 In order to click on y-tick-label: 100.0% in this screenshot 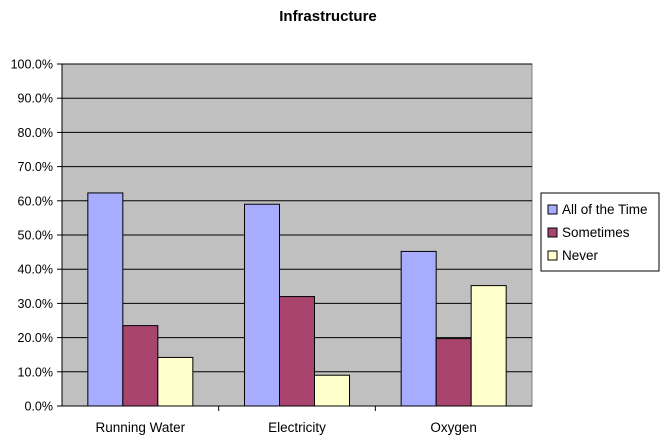, I will do `click(32, 65)`.